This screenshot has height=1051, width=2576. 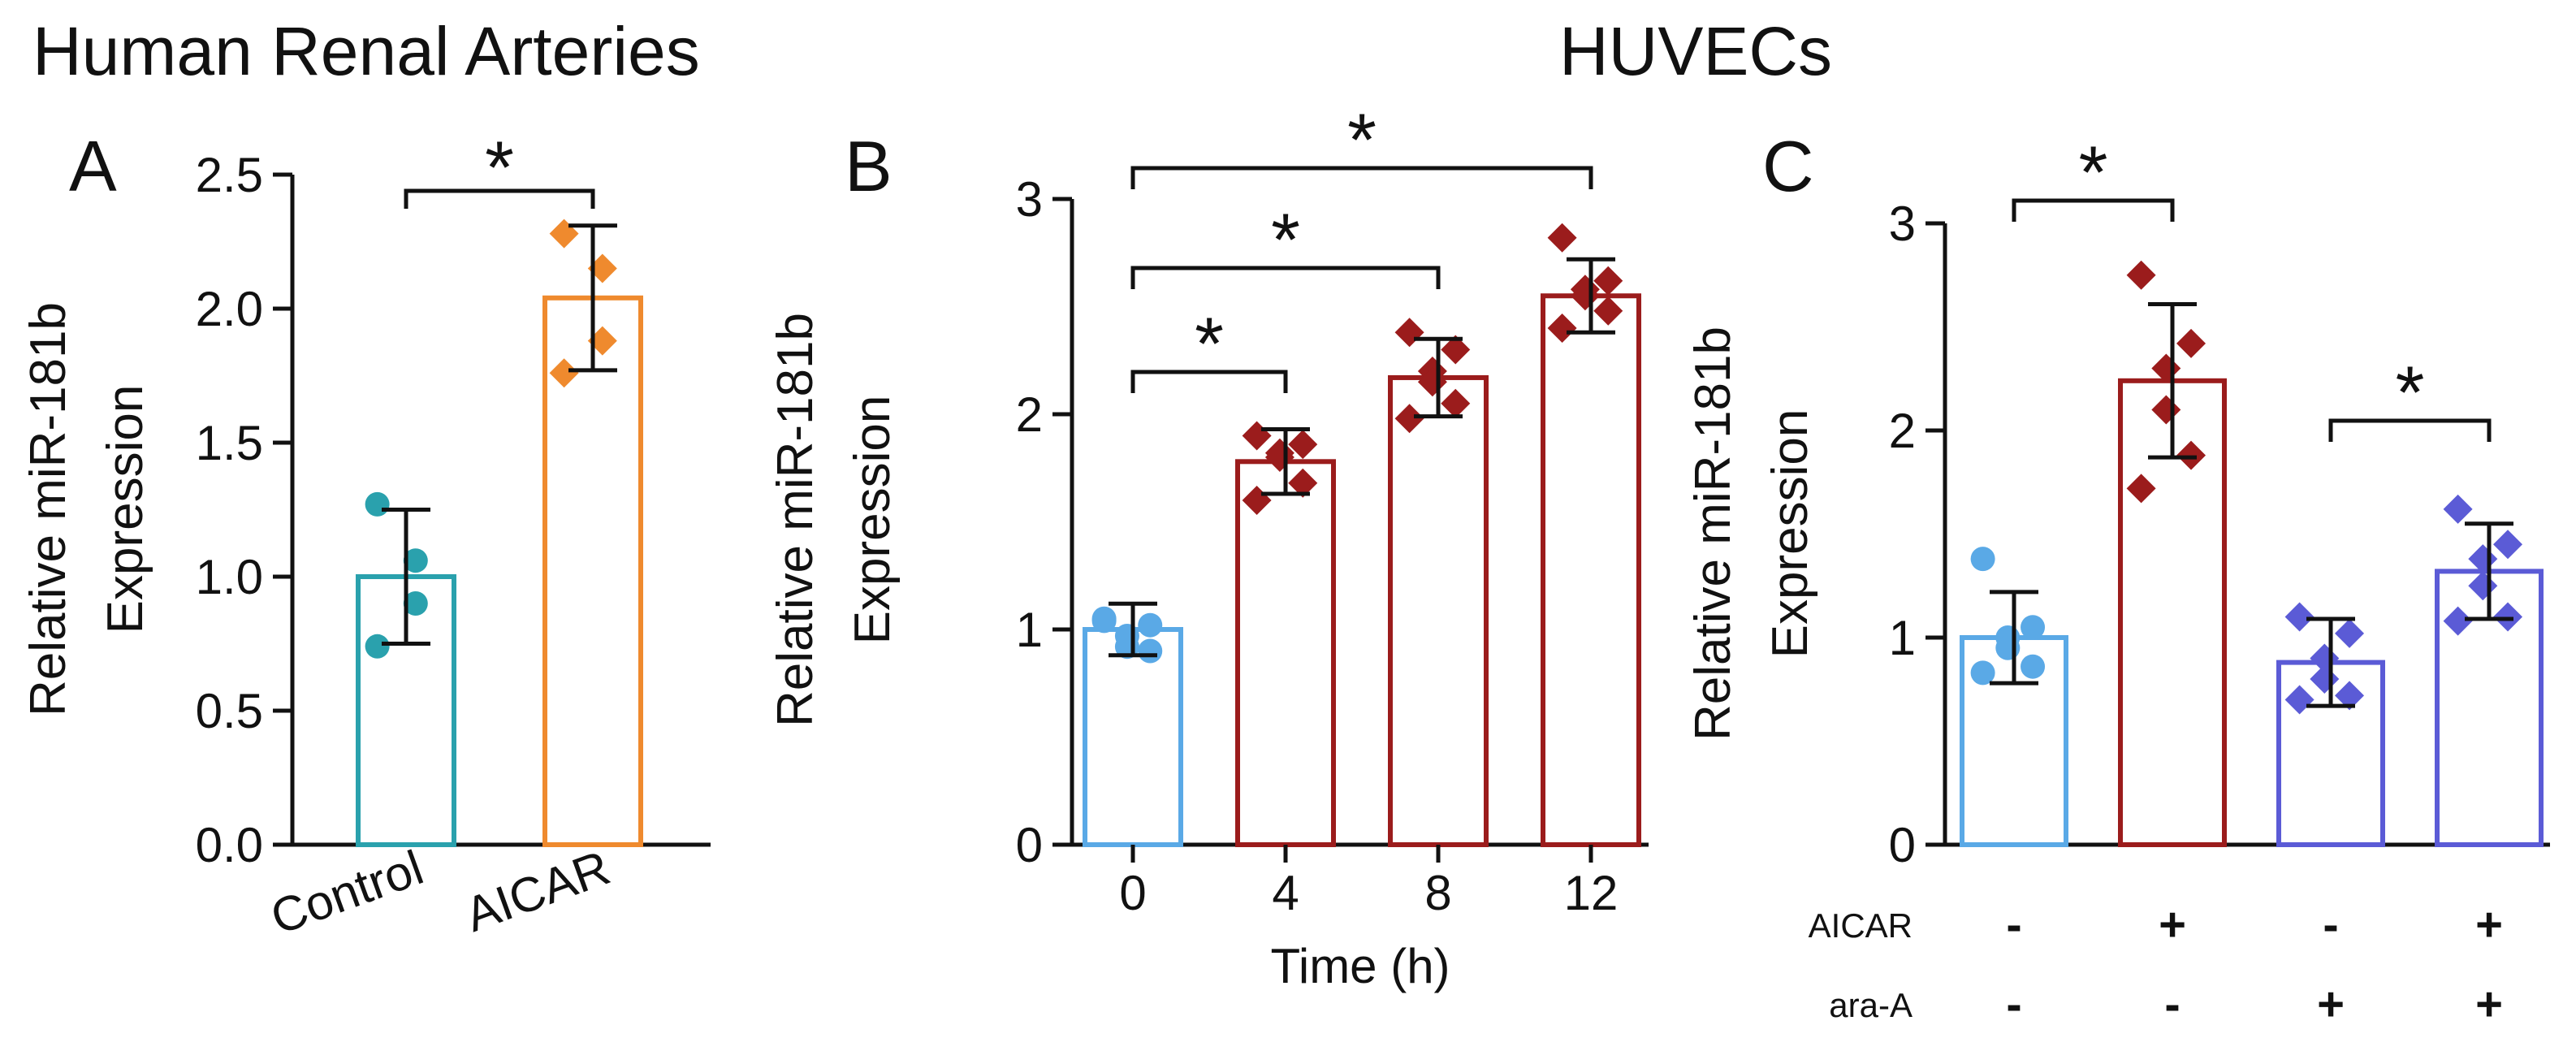 What do you see at coordinates (366, 51) in the screenshot?
I see `left-figure-title: Human Renal Arteries` at bounding box center [366, 51].